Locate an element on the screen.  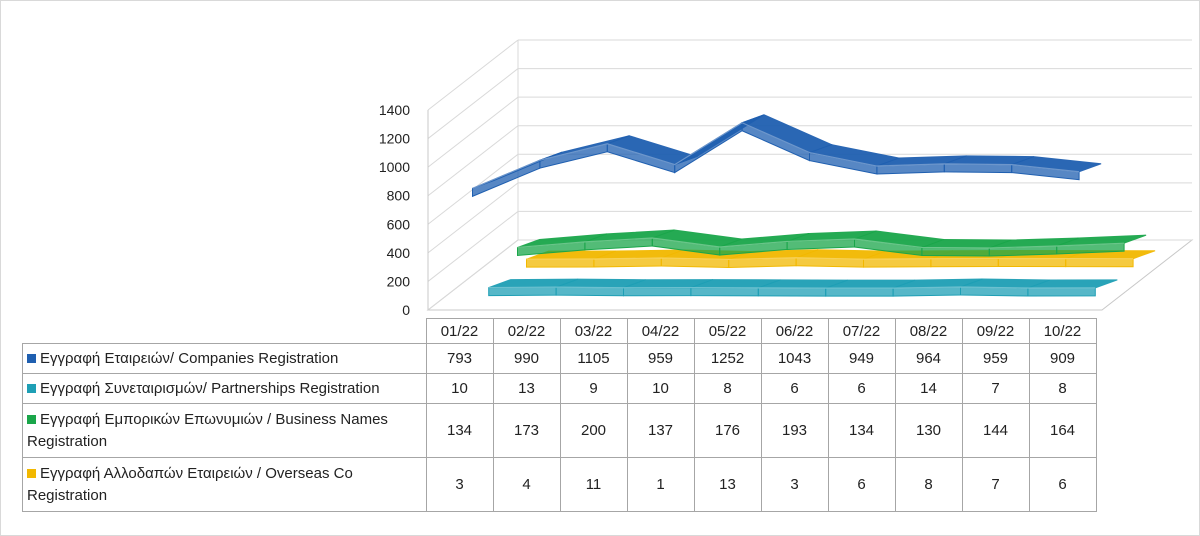
data-label: 173 is located at coordinates (526, 430).